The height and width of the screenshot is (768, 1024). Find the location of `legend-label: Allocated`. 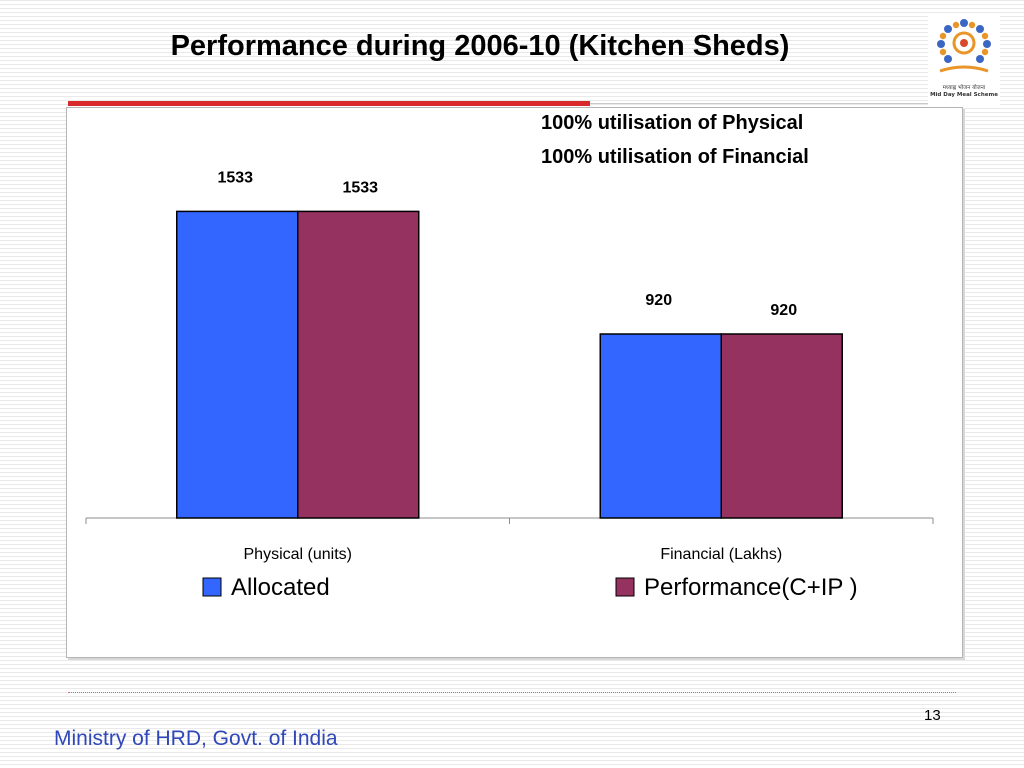

legend-label: Allocated is located at coordinates (280, 587).